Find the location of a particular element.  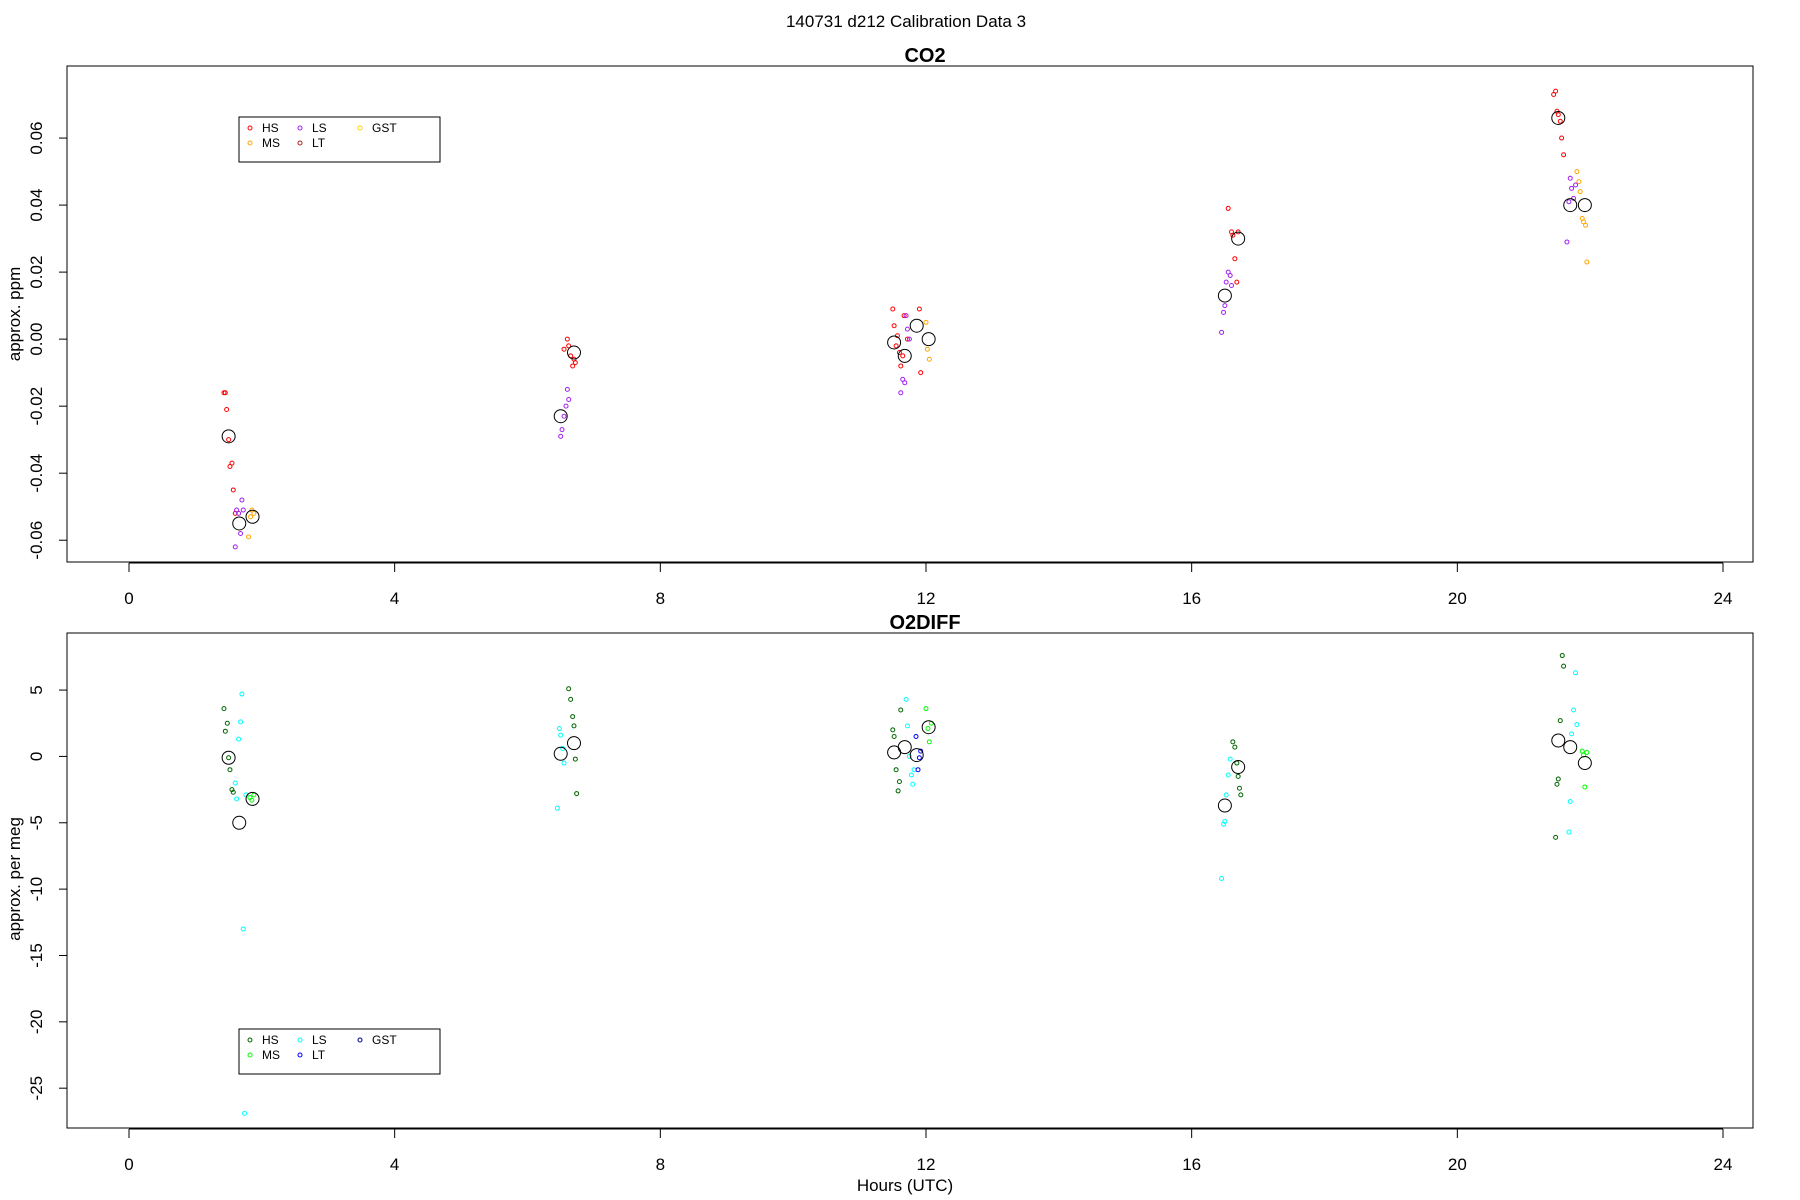

co2-legend-marker-lt is located at coordinates (300, 143).